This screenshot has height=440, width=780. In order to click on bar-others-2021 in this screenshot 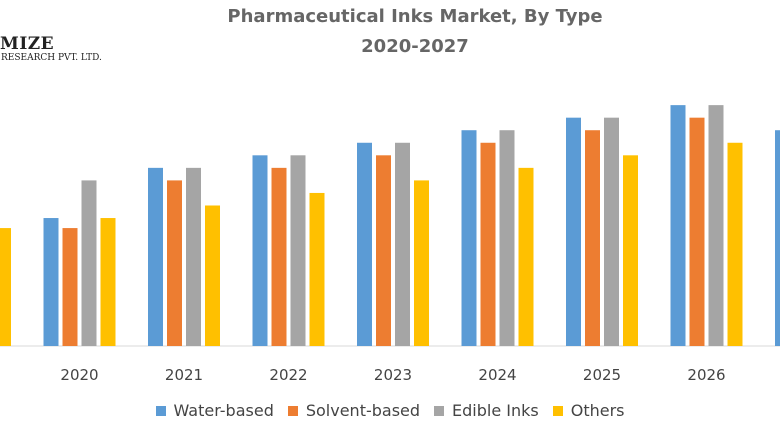, I will do `click(212, 275)`.